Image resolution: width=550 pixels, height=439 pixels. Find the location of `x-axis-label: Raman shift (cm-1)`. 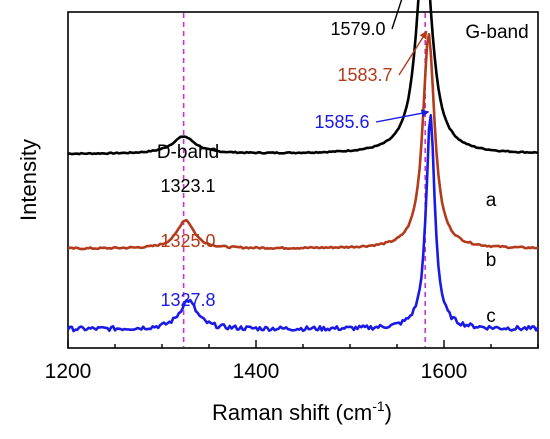

x-axis-label: Raman shift (cm-1) is located at coordinates (302, 411).